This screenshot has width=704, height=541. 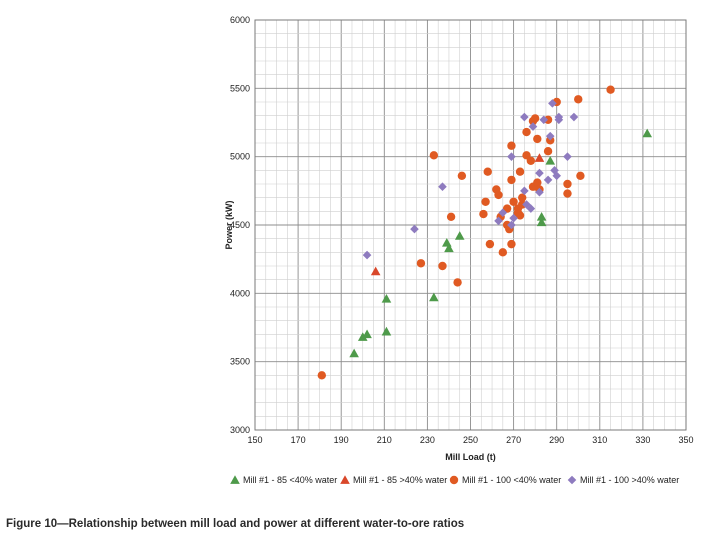 What do you see at coordinates (240, 362) in the screenshot?
I see `y-tick-label: 3500` at bounding box center [240, 362].